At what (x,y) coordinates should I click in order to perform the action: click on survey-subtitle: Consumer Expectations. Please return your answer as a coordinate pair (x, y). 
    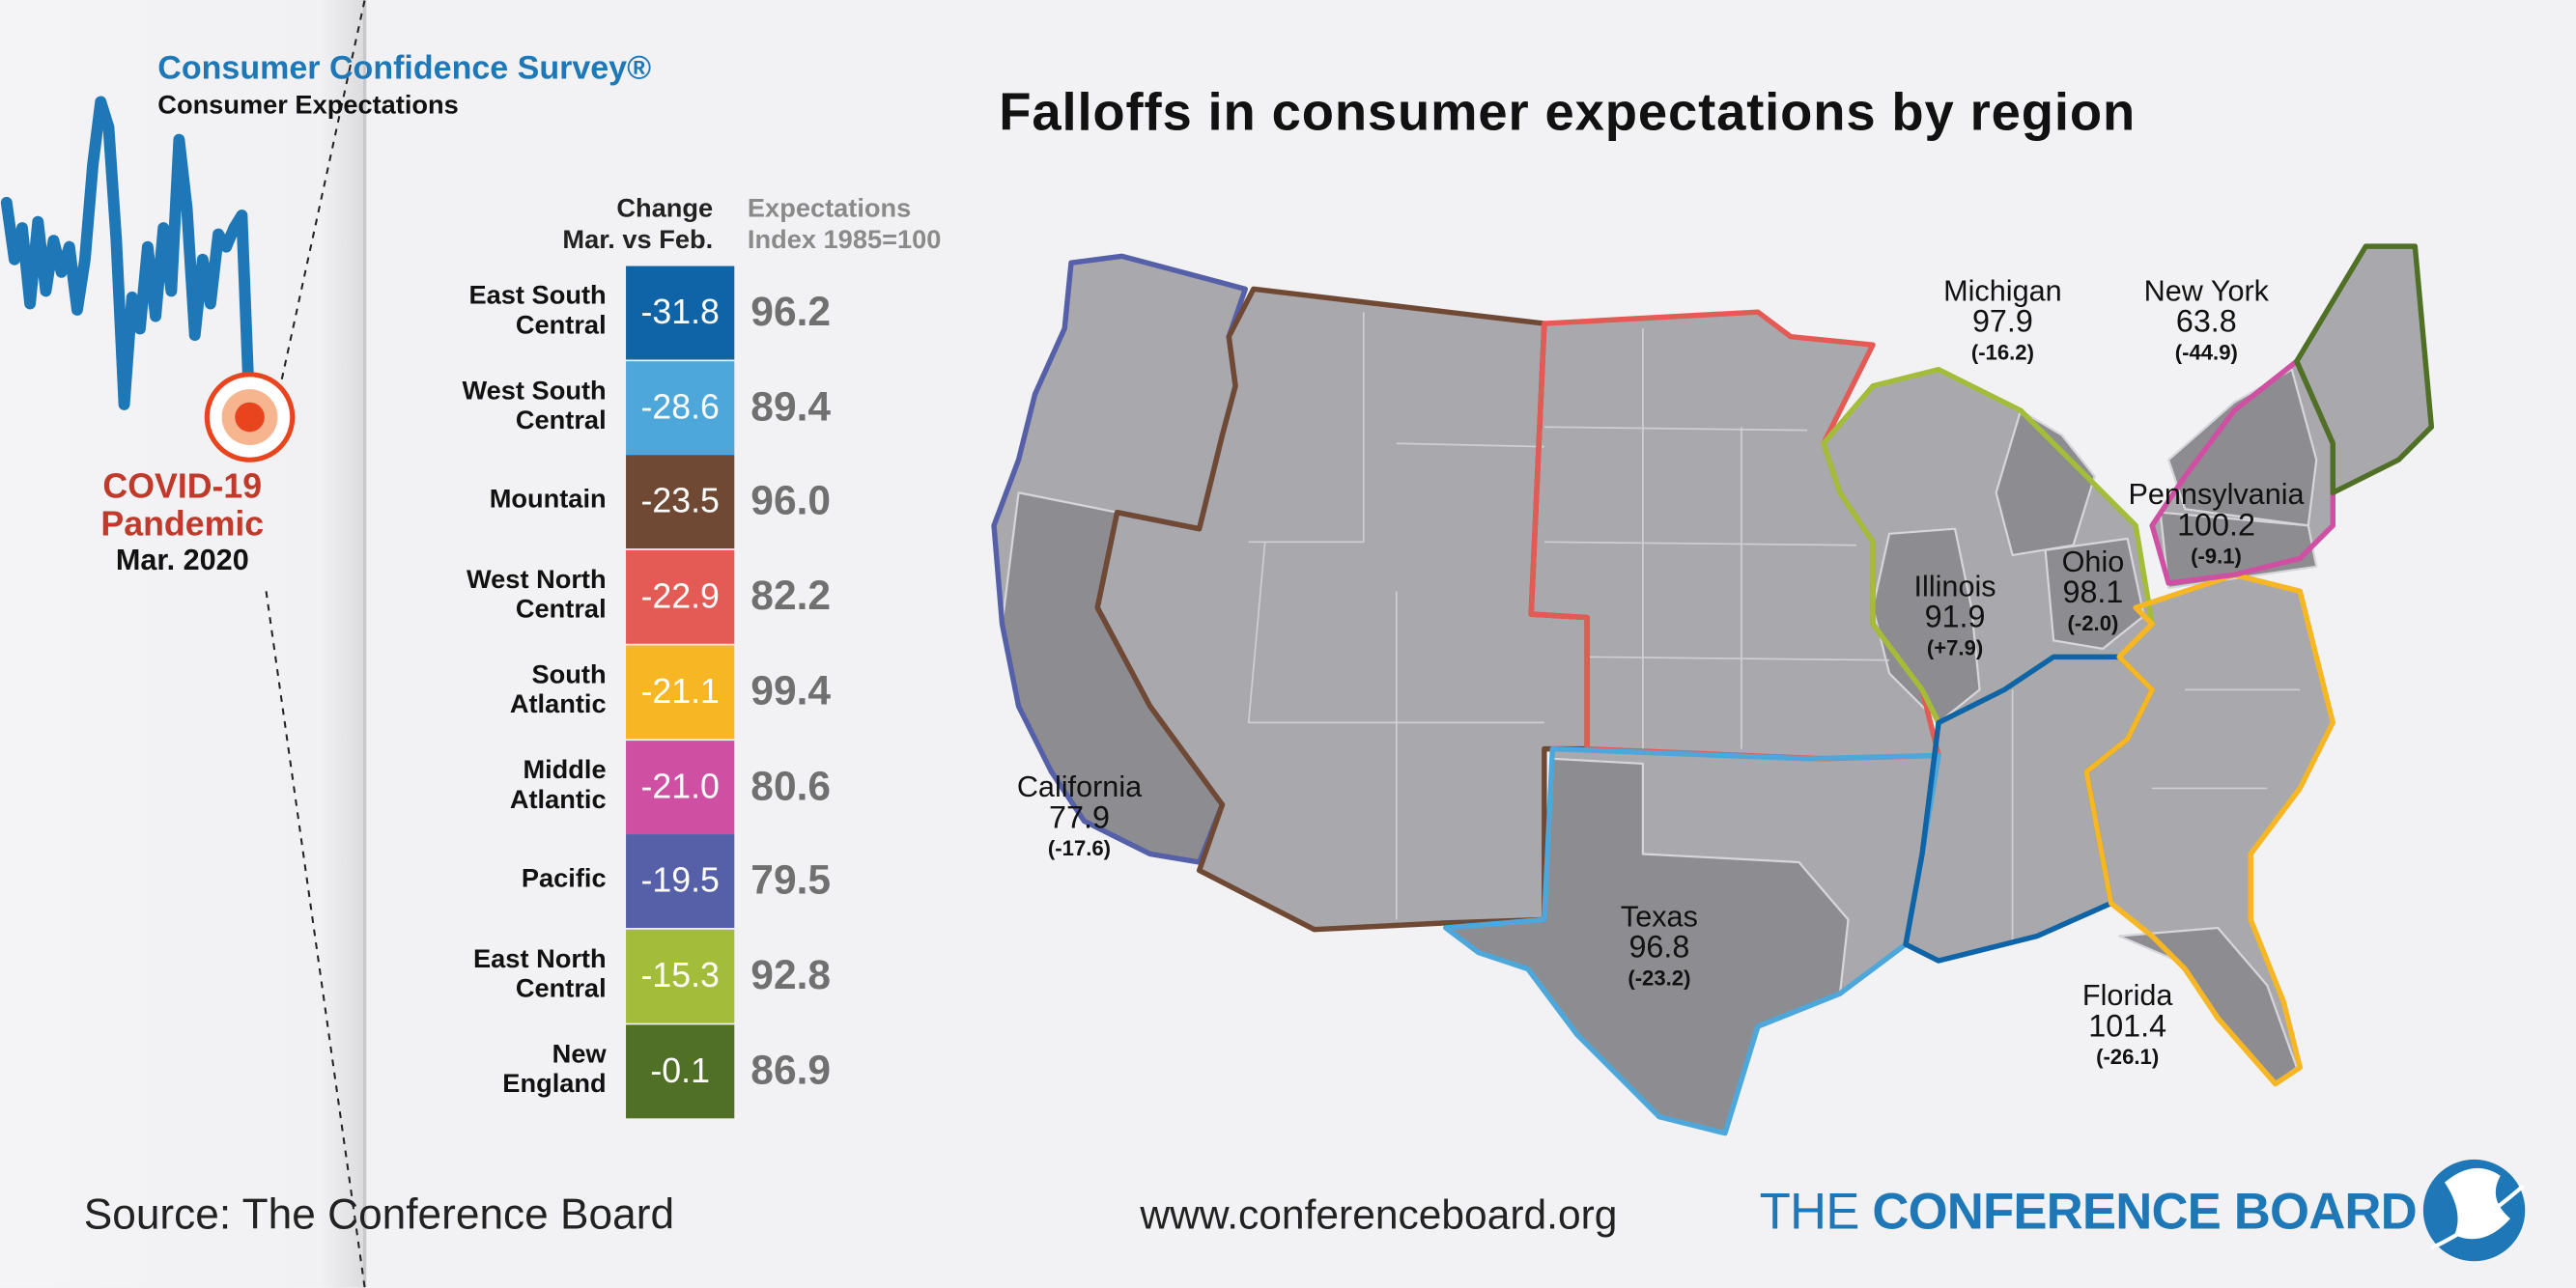
    Looking at the image, I should click on (308, 107).